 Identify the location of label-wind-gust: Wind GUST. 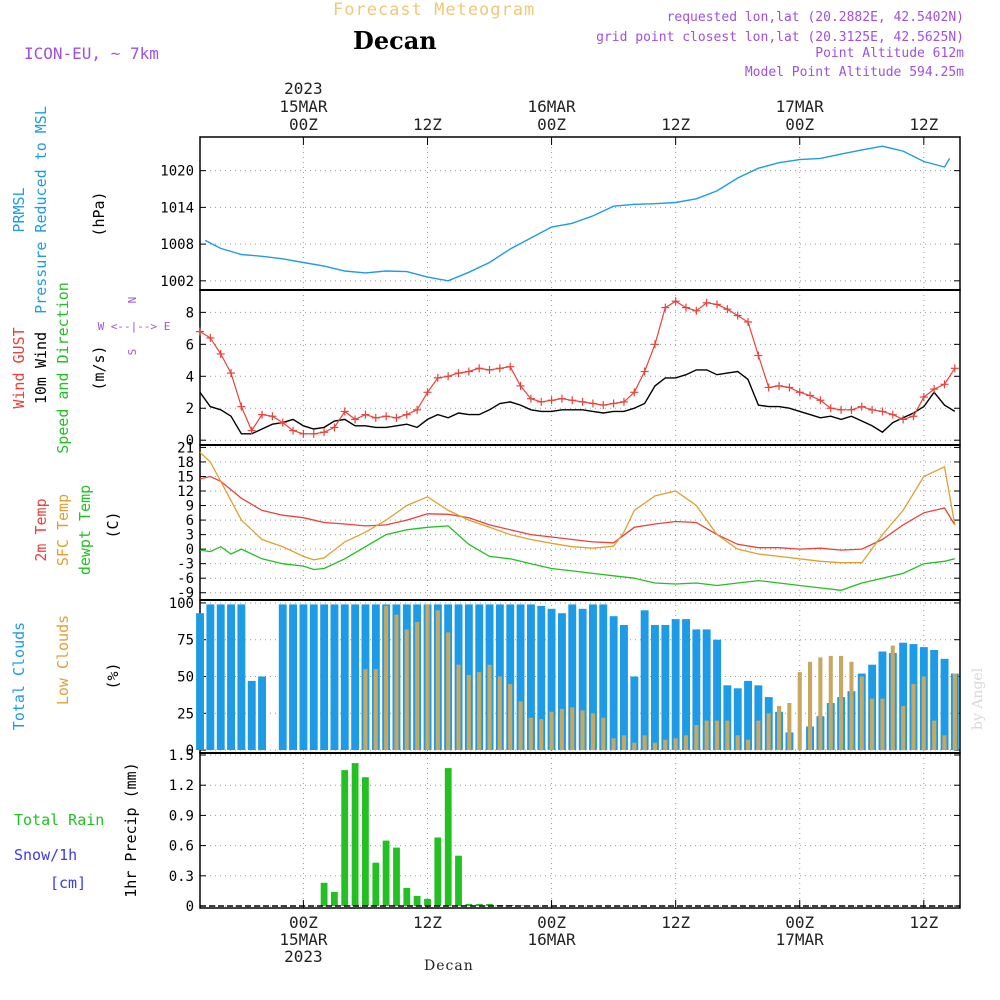
(19, 367).